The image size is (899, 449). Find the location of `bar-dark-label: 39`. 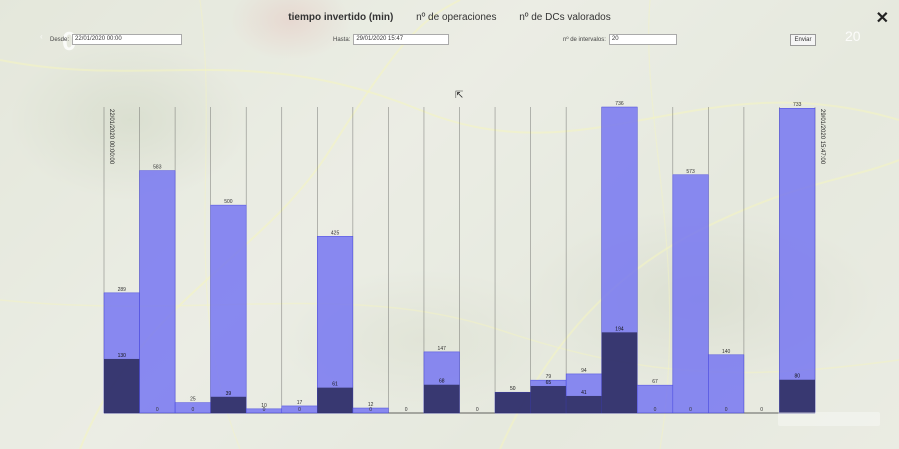

bar-dark-label: 39 is located at coordinates (229, 394).